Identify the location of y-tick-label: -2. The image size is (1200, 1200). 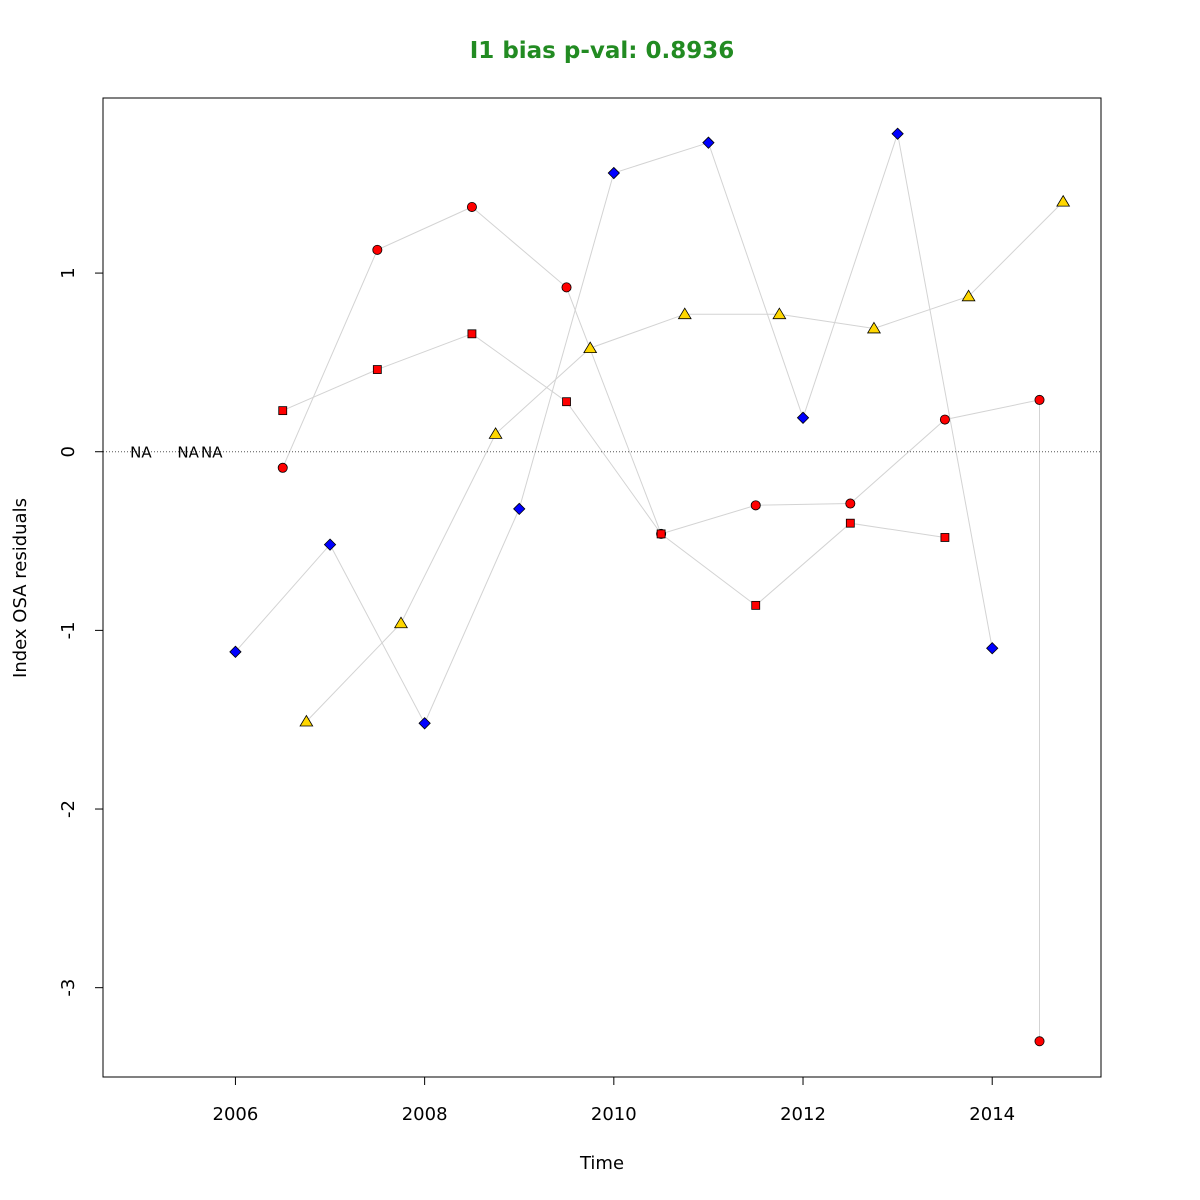
(68, 809).